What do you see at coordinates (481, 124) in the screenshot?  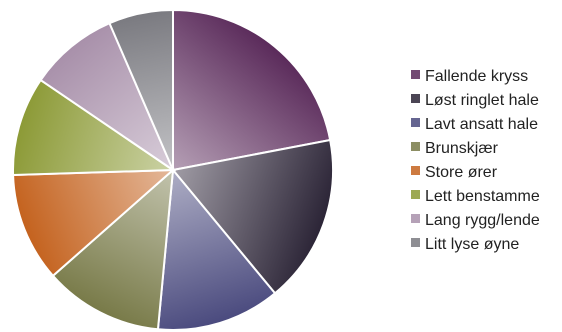 I see `legend-label-3: Lavt ansatt hale` at bounding box center [481, 124].